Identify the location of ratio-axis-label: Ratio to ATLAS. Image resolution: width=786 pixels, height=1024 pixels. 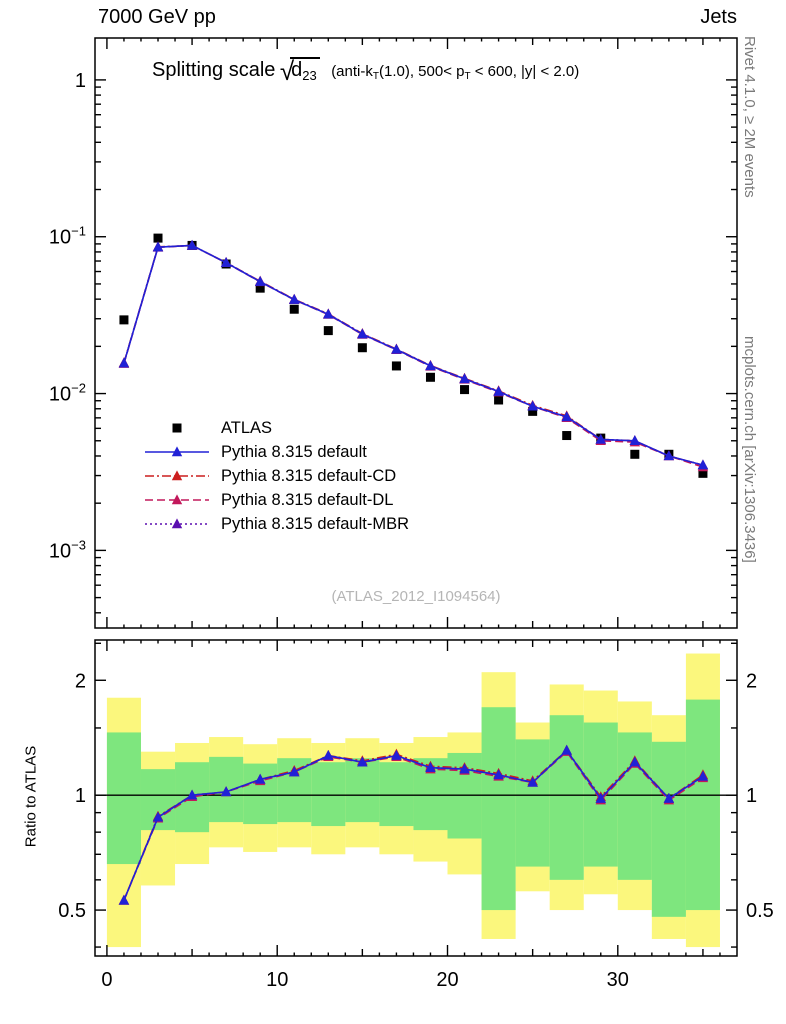
(31, 796).